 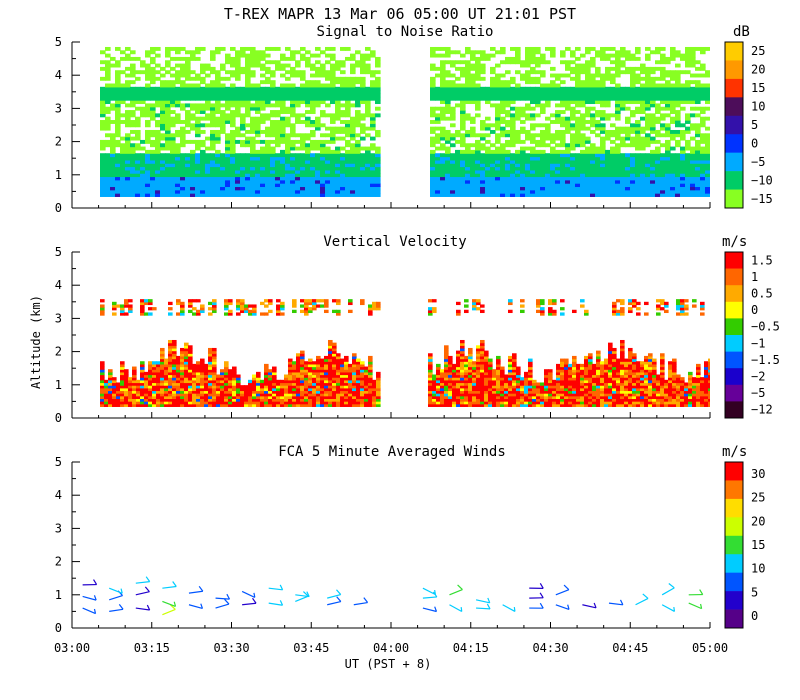 What do you see at coordinates (734, 452) in the screenshot?
I see `panel3-units: m/s` at bounding box center [734, 452].